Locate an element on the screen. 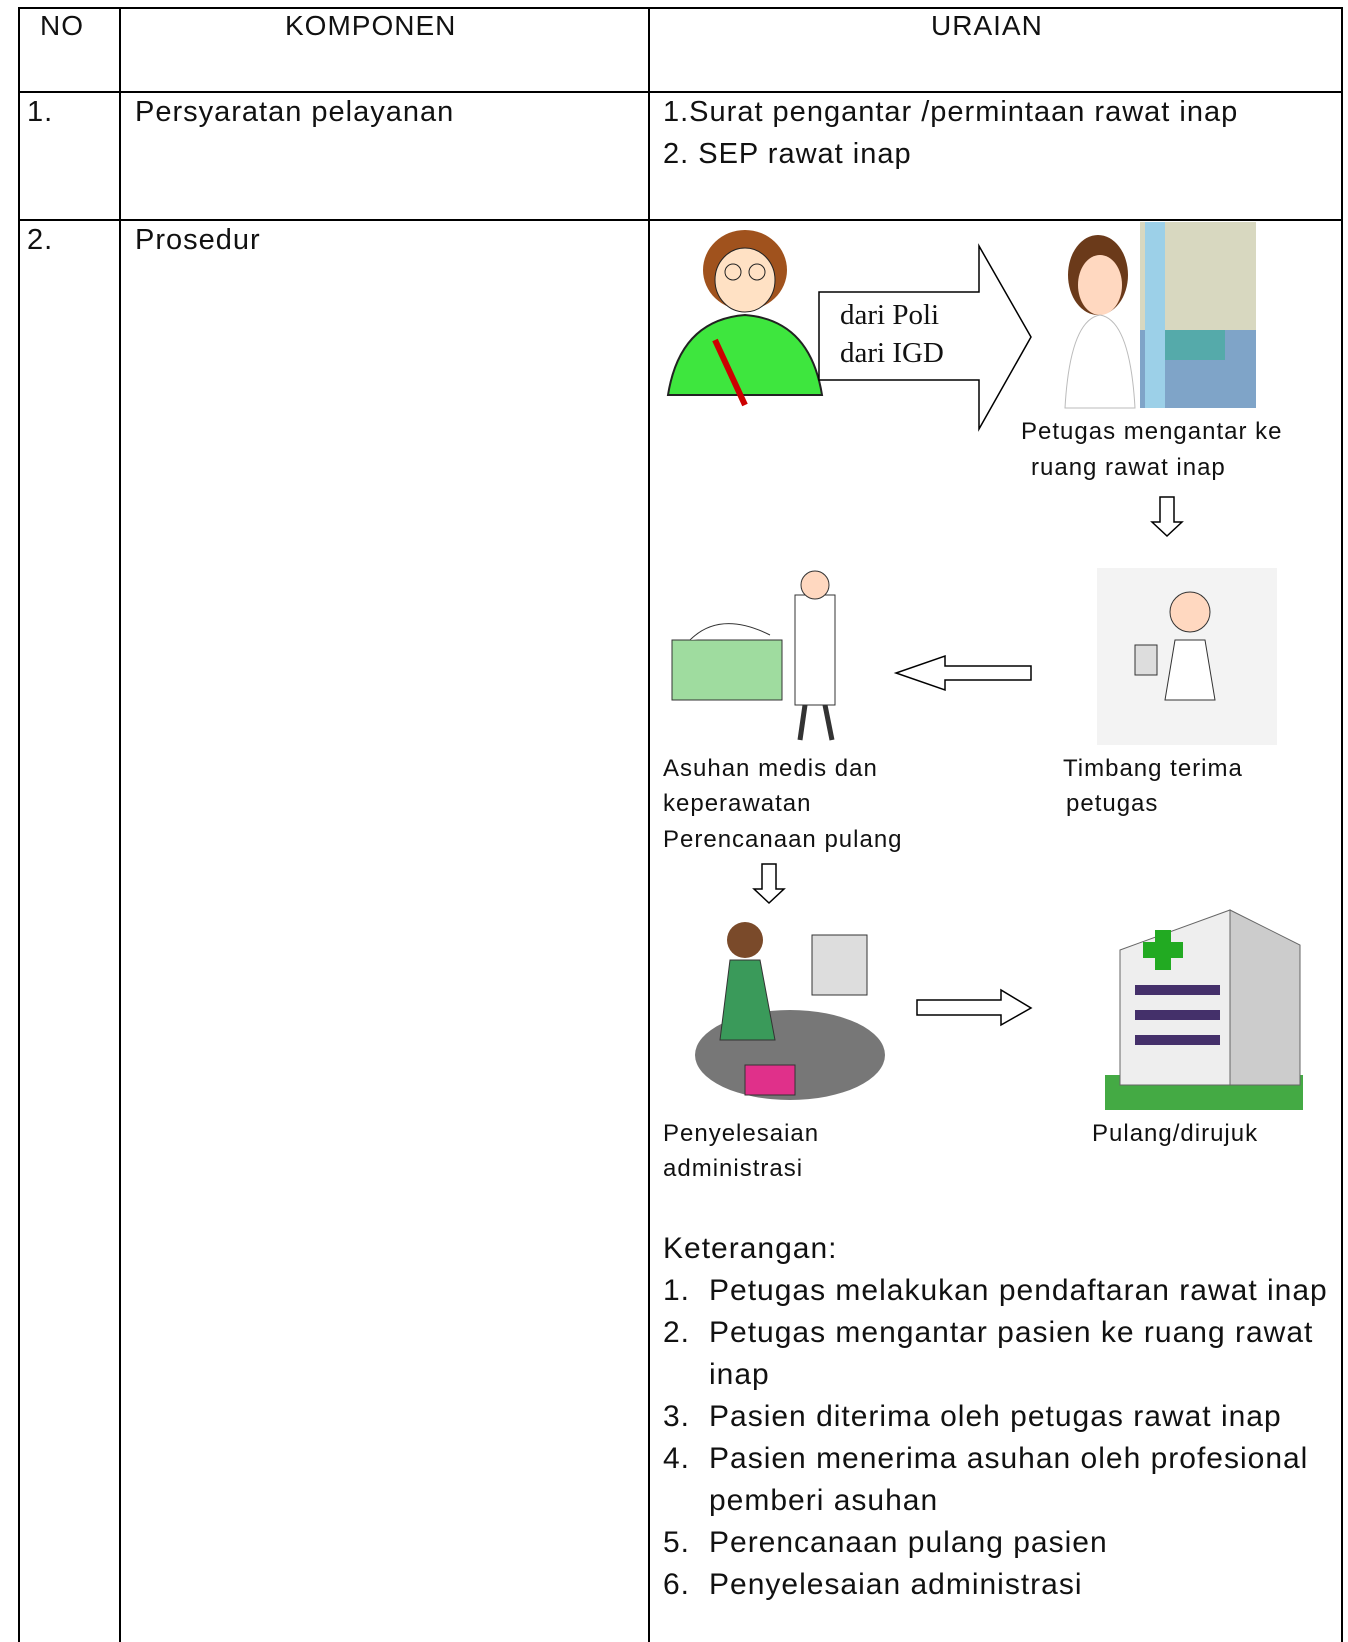 The width and height of the screenshot is (1348, 1642). step-label: Pulang/dirujuk is located at coordinates (1175, 1133).